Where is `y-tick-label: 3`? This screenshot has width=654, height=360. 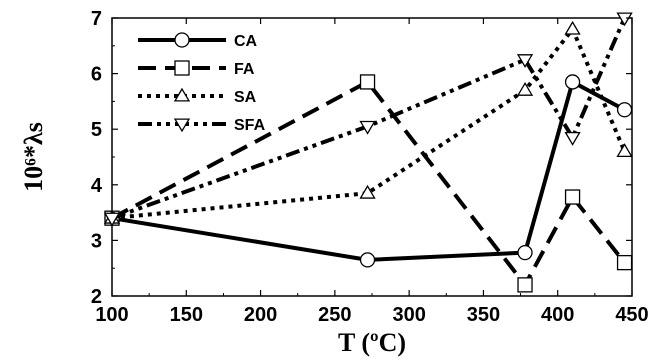 y-tick-label: 3 is located at coordinates (96, 241).